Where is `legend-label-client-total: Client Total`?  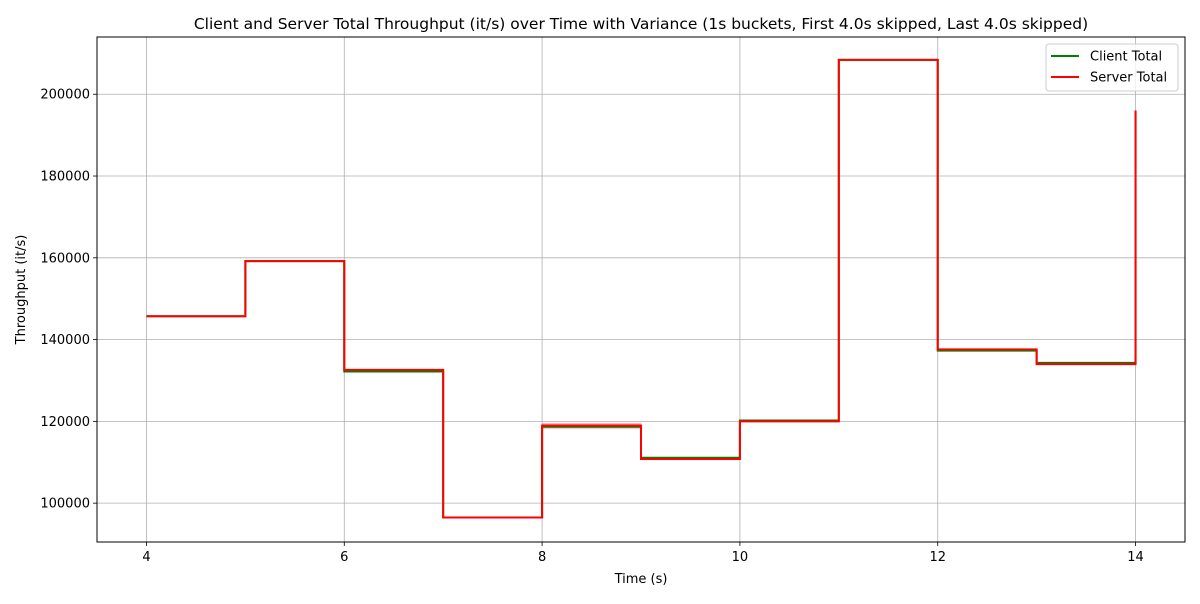 legend-label-client-total: Client Total is located at coordinates (1126, 57).